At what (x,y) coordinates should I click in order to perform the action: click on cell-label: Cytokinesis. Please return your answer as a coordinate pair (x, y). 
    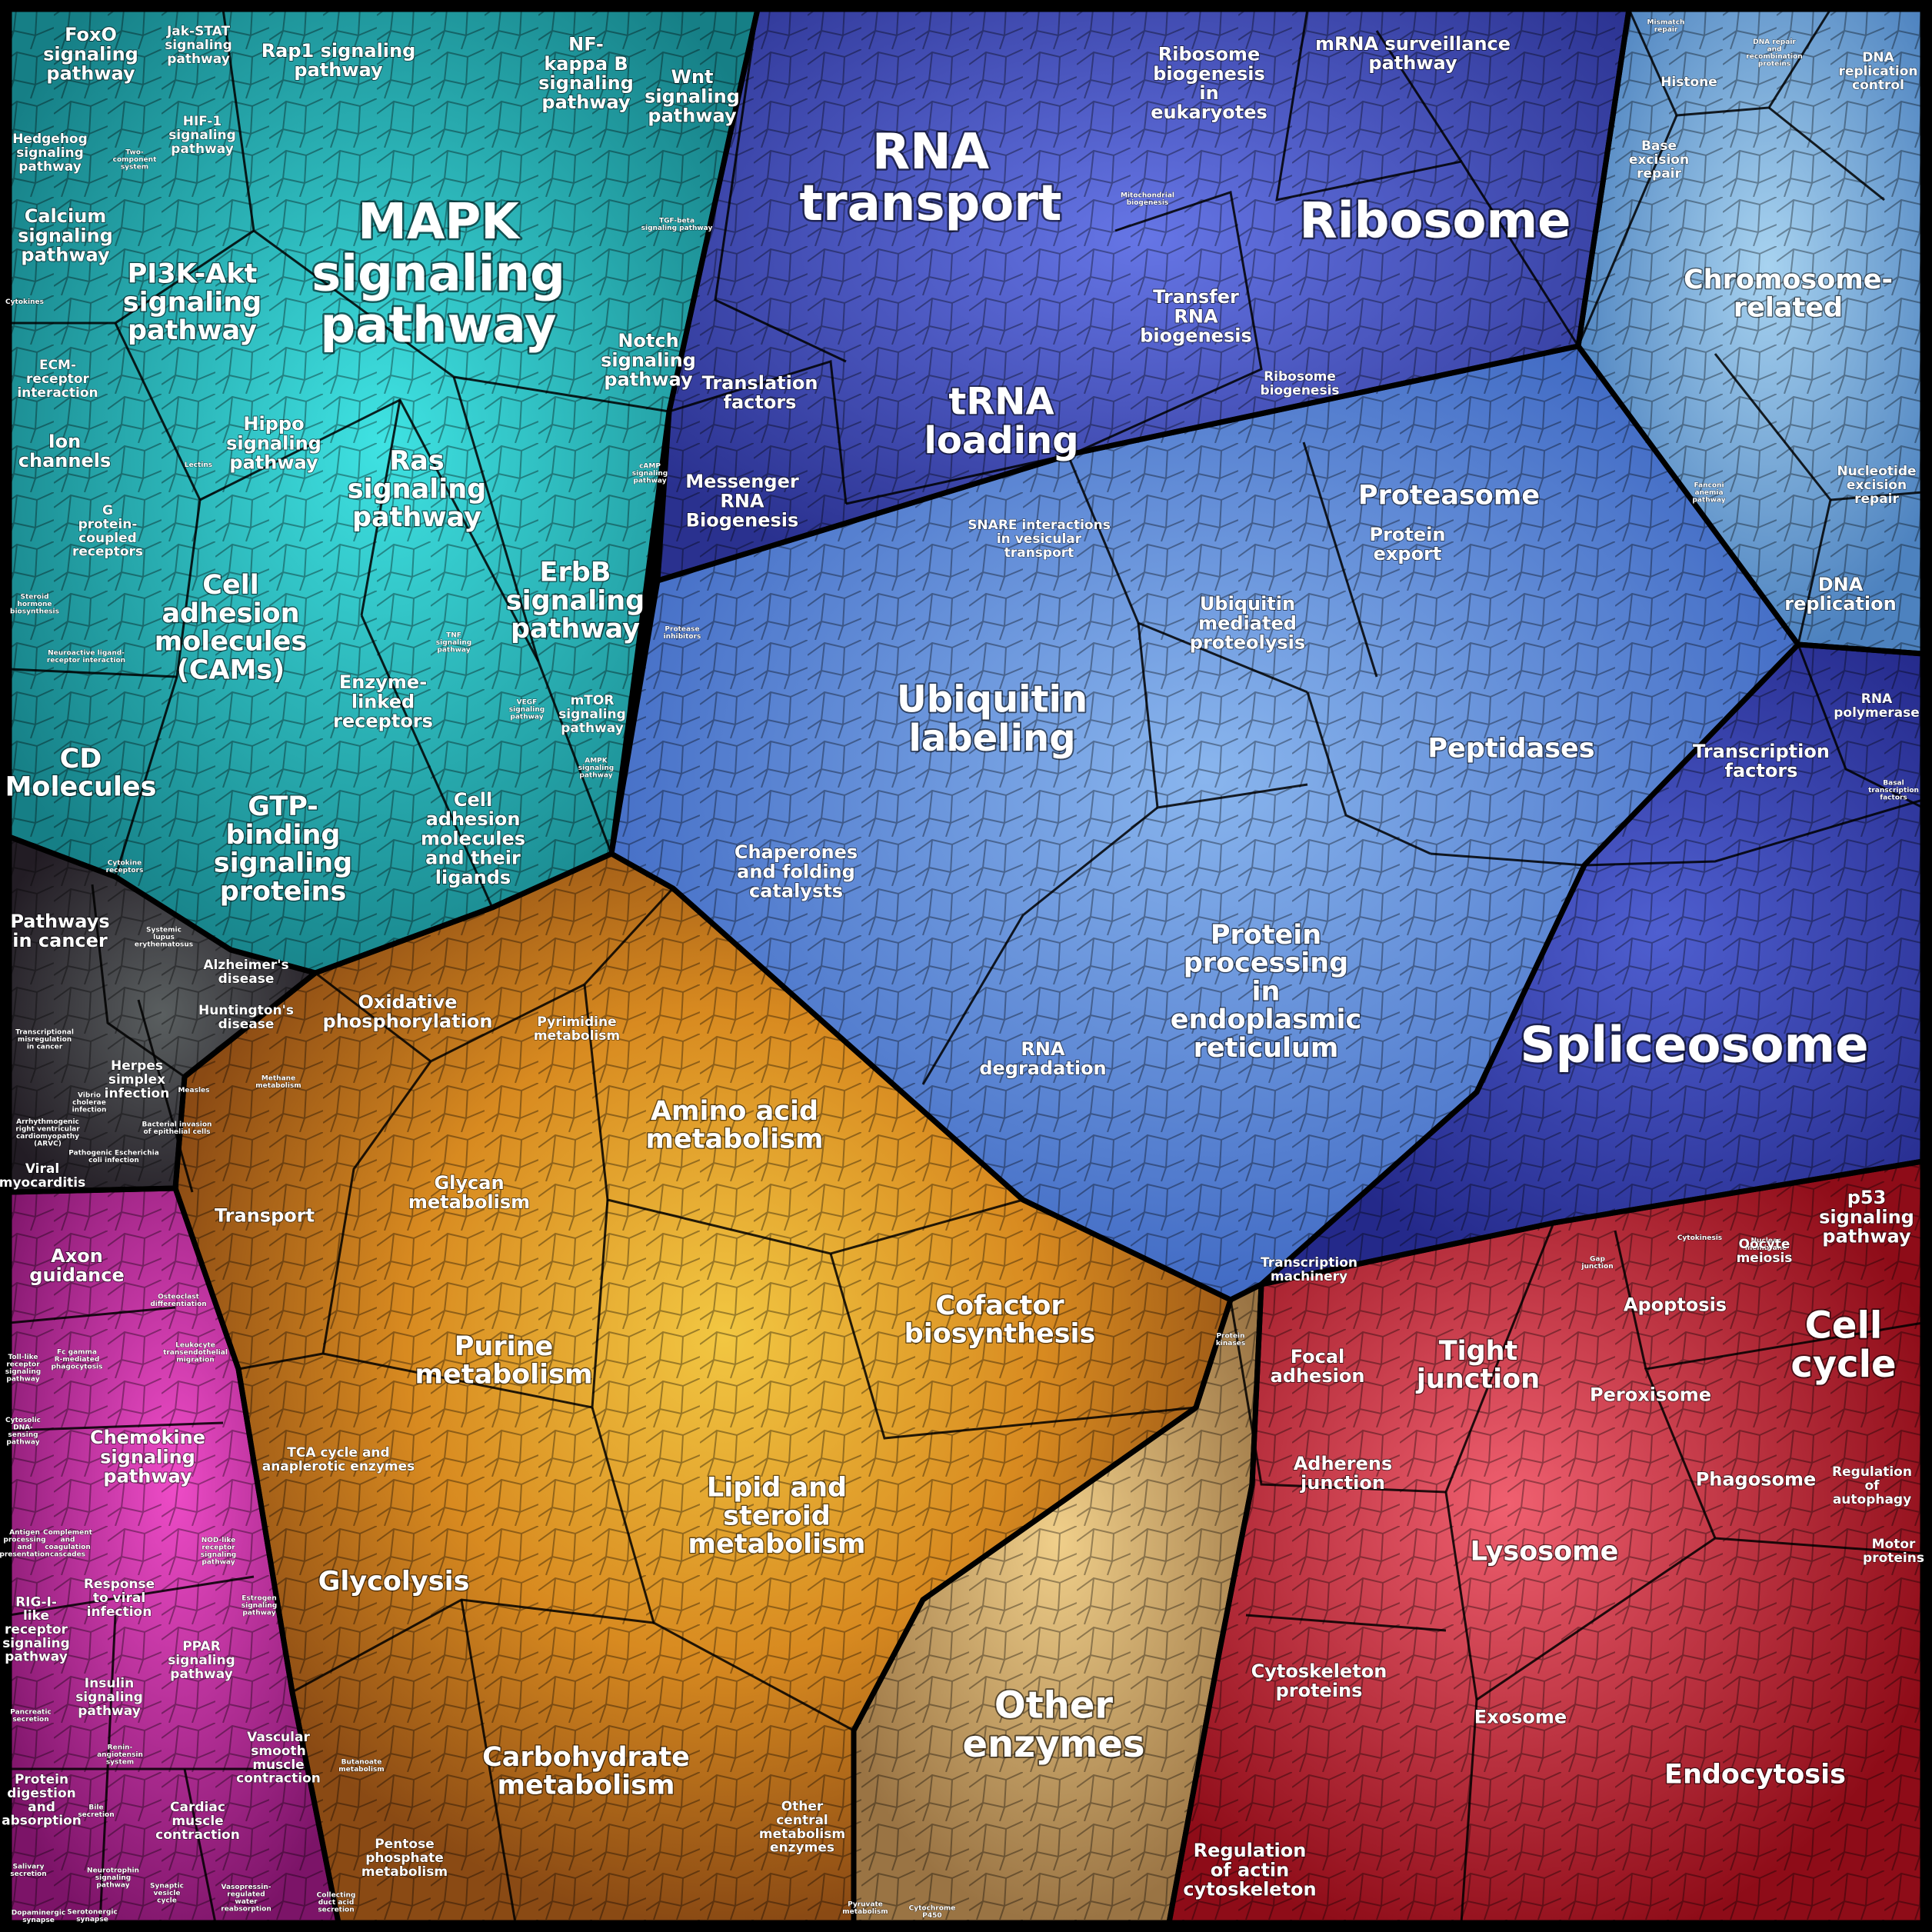
    Looking at the image, I should click on (1699, 1238).